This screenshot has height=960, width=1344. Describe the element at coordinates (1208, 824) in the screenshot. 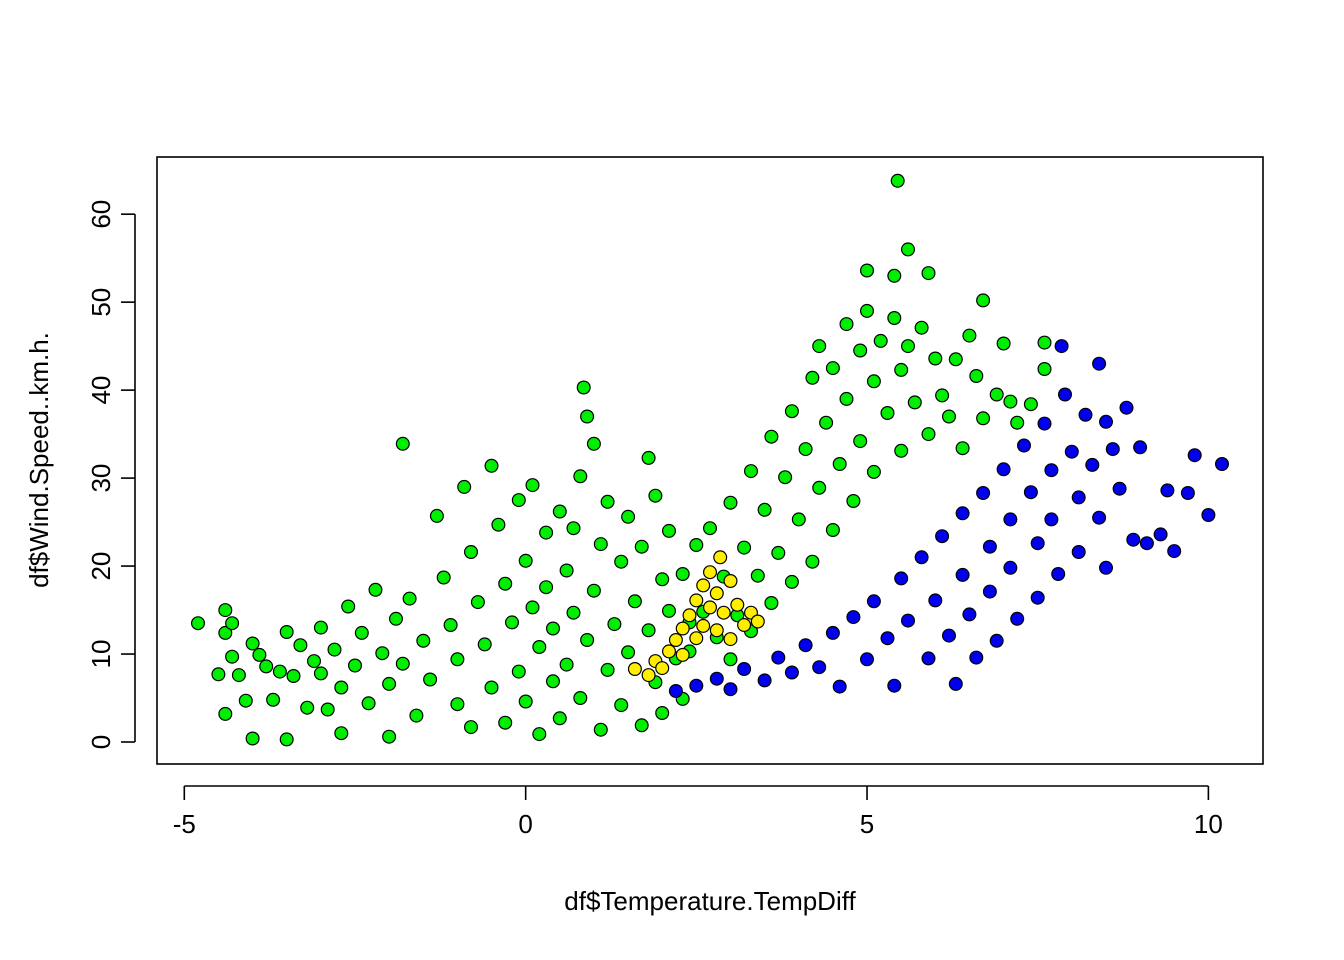

I see `x-tick-label: 10` at that location.